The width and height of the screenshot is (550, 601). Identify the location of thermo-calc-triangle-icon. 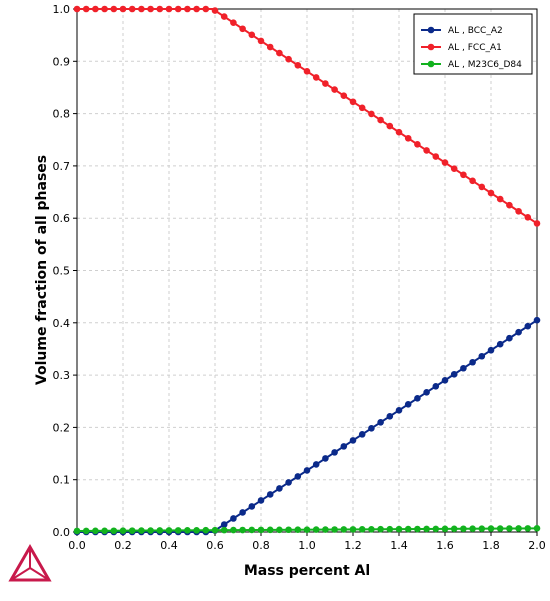
(30, 562).